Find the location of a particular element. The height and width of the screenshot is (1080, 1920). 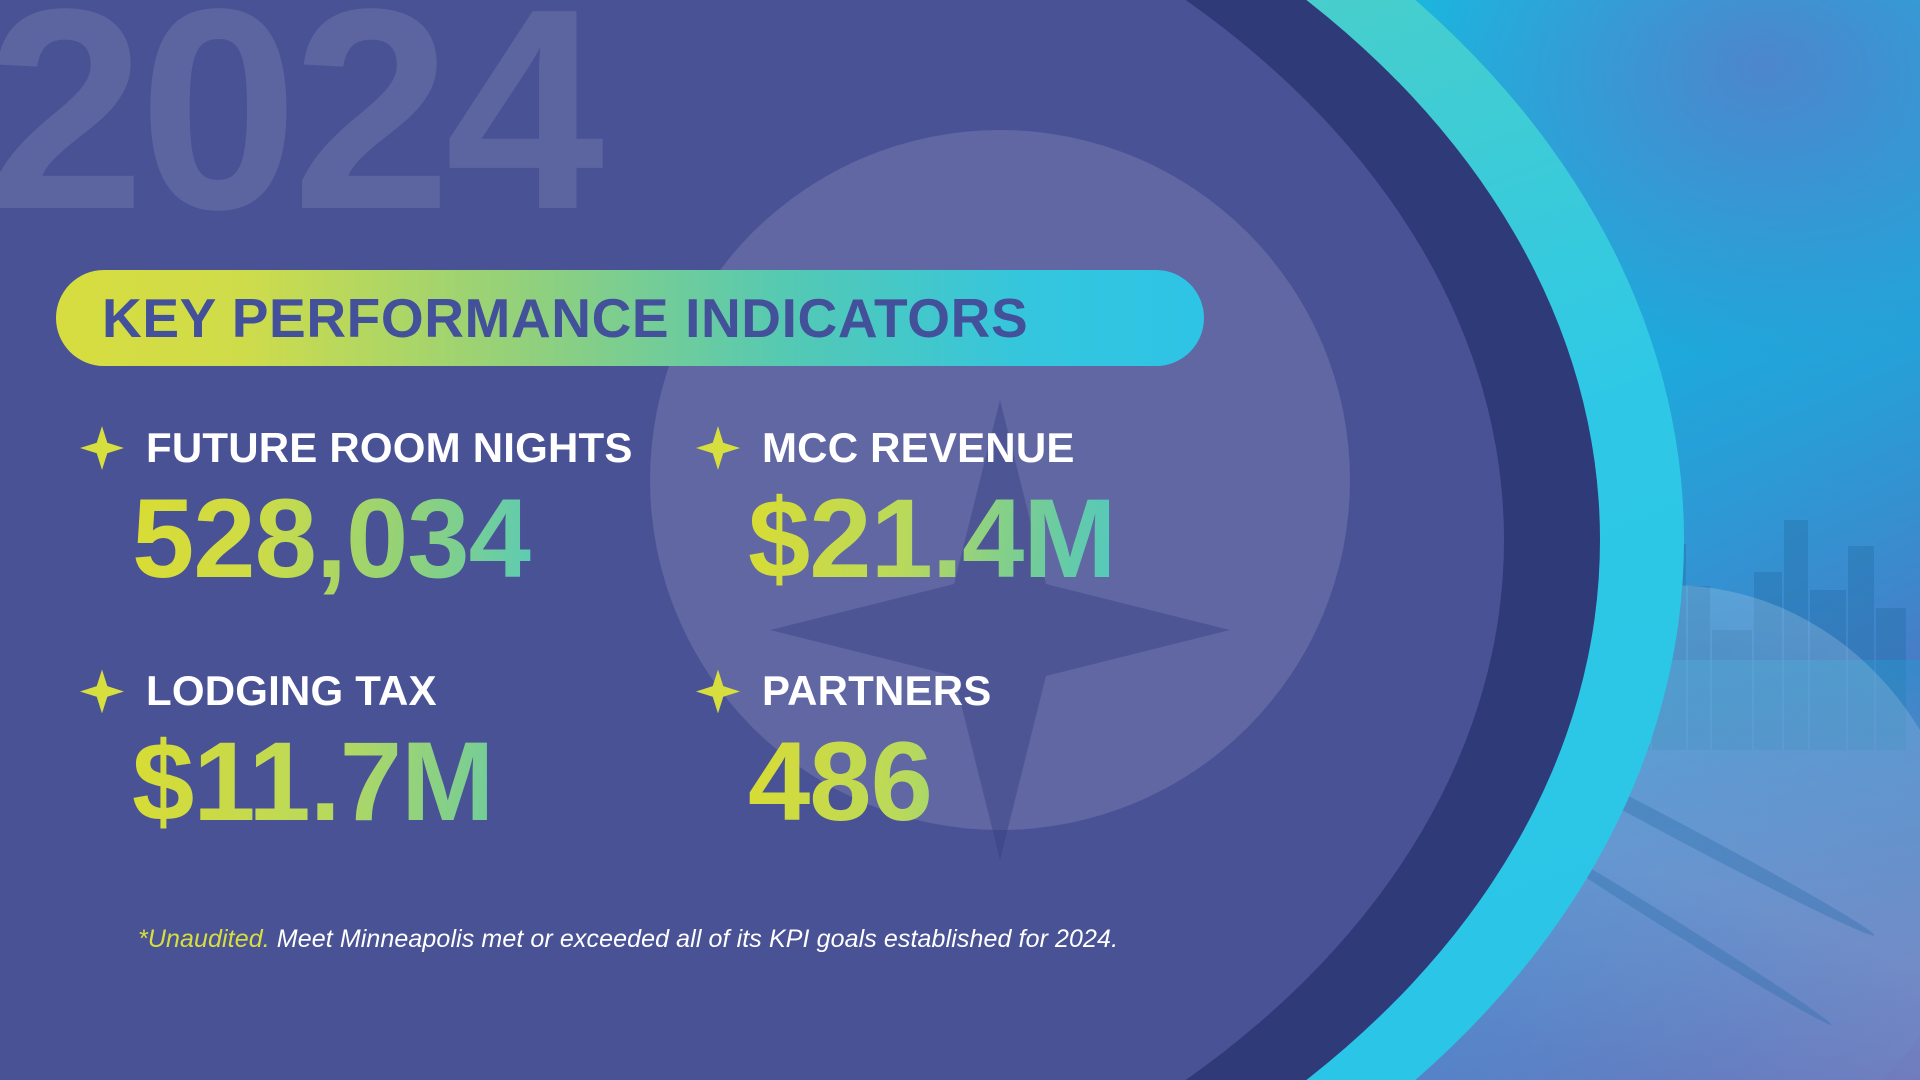

kpi-label: FUTURE ROOM NIGHTS is located at coordinates (389, 447).